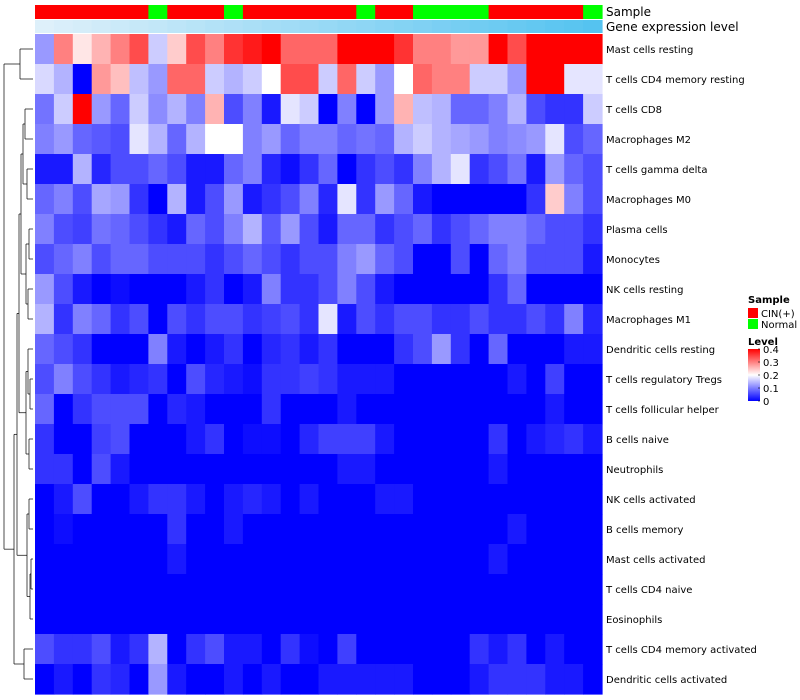 The image size is (800, 700). What do you see at coordinates (771, 350) in the screenshot?
I see `legend-tick-label: 0.4` at bounding box center [771, 350].